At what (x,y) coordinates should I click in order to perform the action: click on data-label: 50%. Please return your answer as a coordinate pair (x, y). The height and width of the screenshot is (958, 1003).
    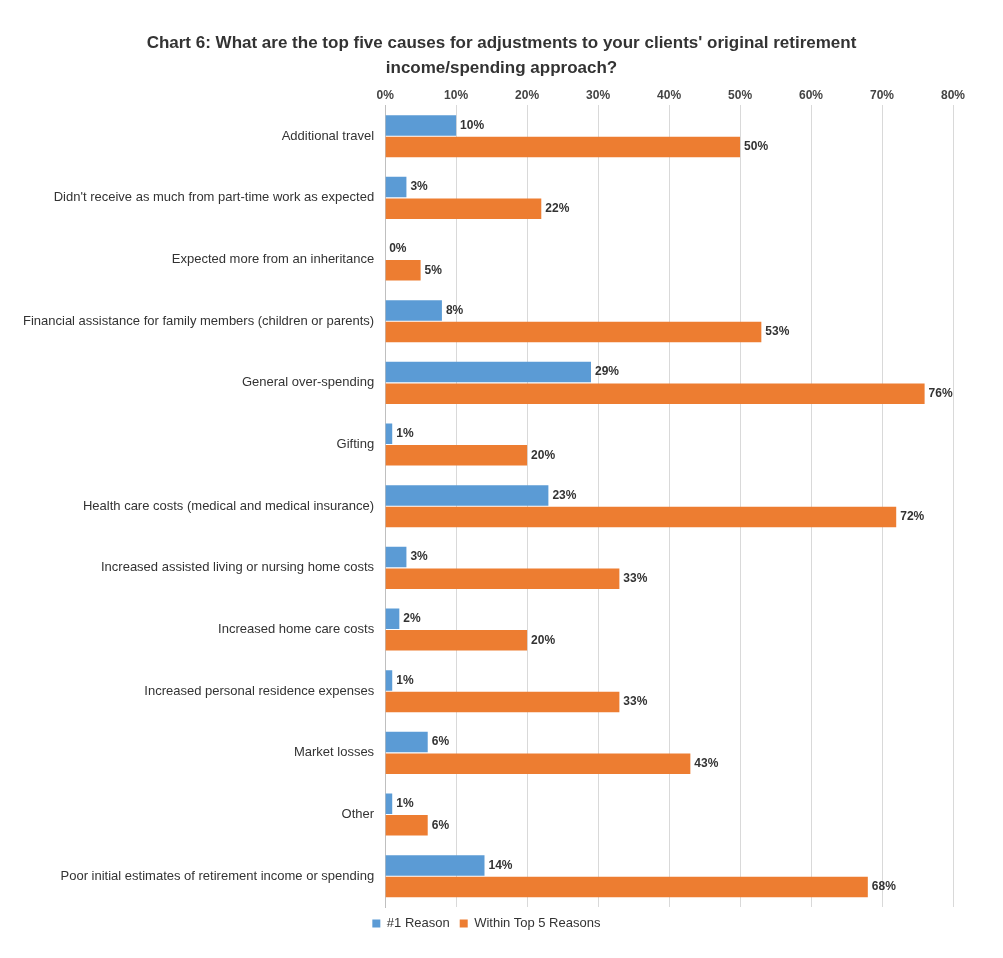
    Looking at the image, I should click on (756, 146).